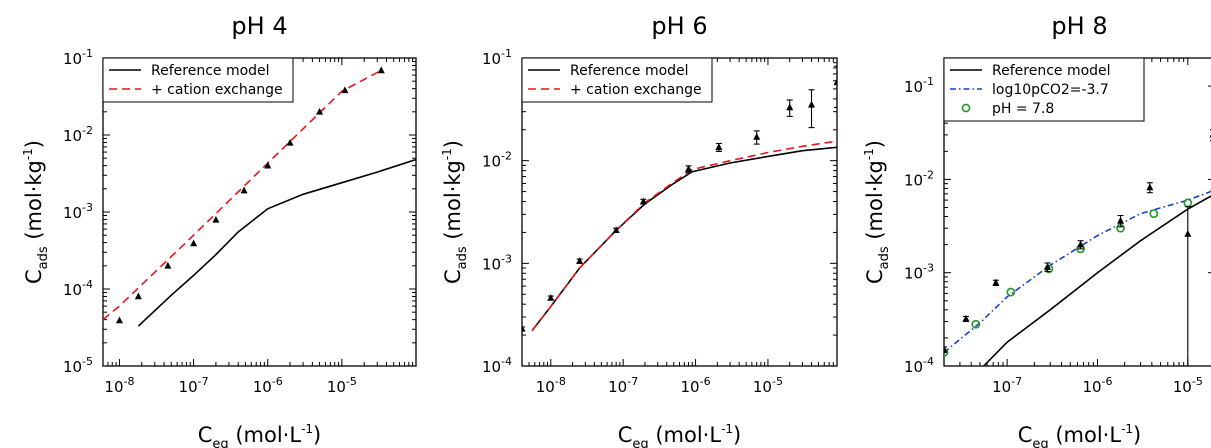  Describe the element at coordinates (1079, 26) in the screenshot. I see `panel-title: pH 8` at that location.